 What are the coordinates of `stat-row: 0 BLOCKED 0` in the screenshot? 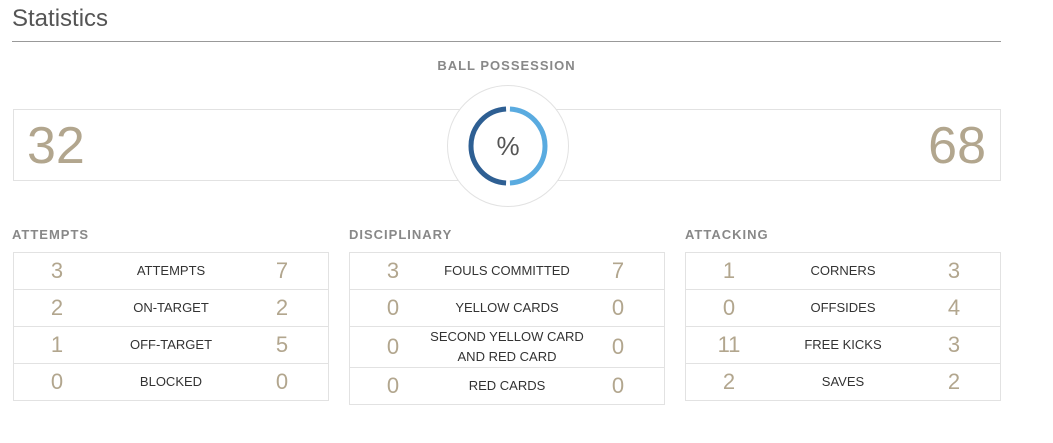 It's located at (171, 381).